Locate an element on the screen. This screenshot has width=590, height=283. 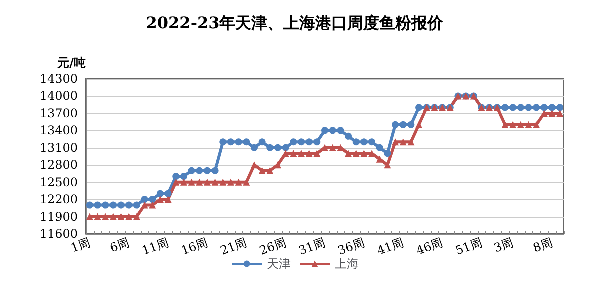
y-tick-label: 11600 is located at coordinates (59, 234).